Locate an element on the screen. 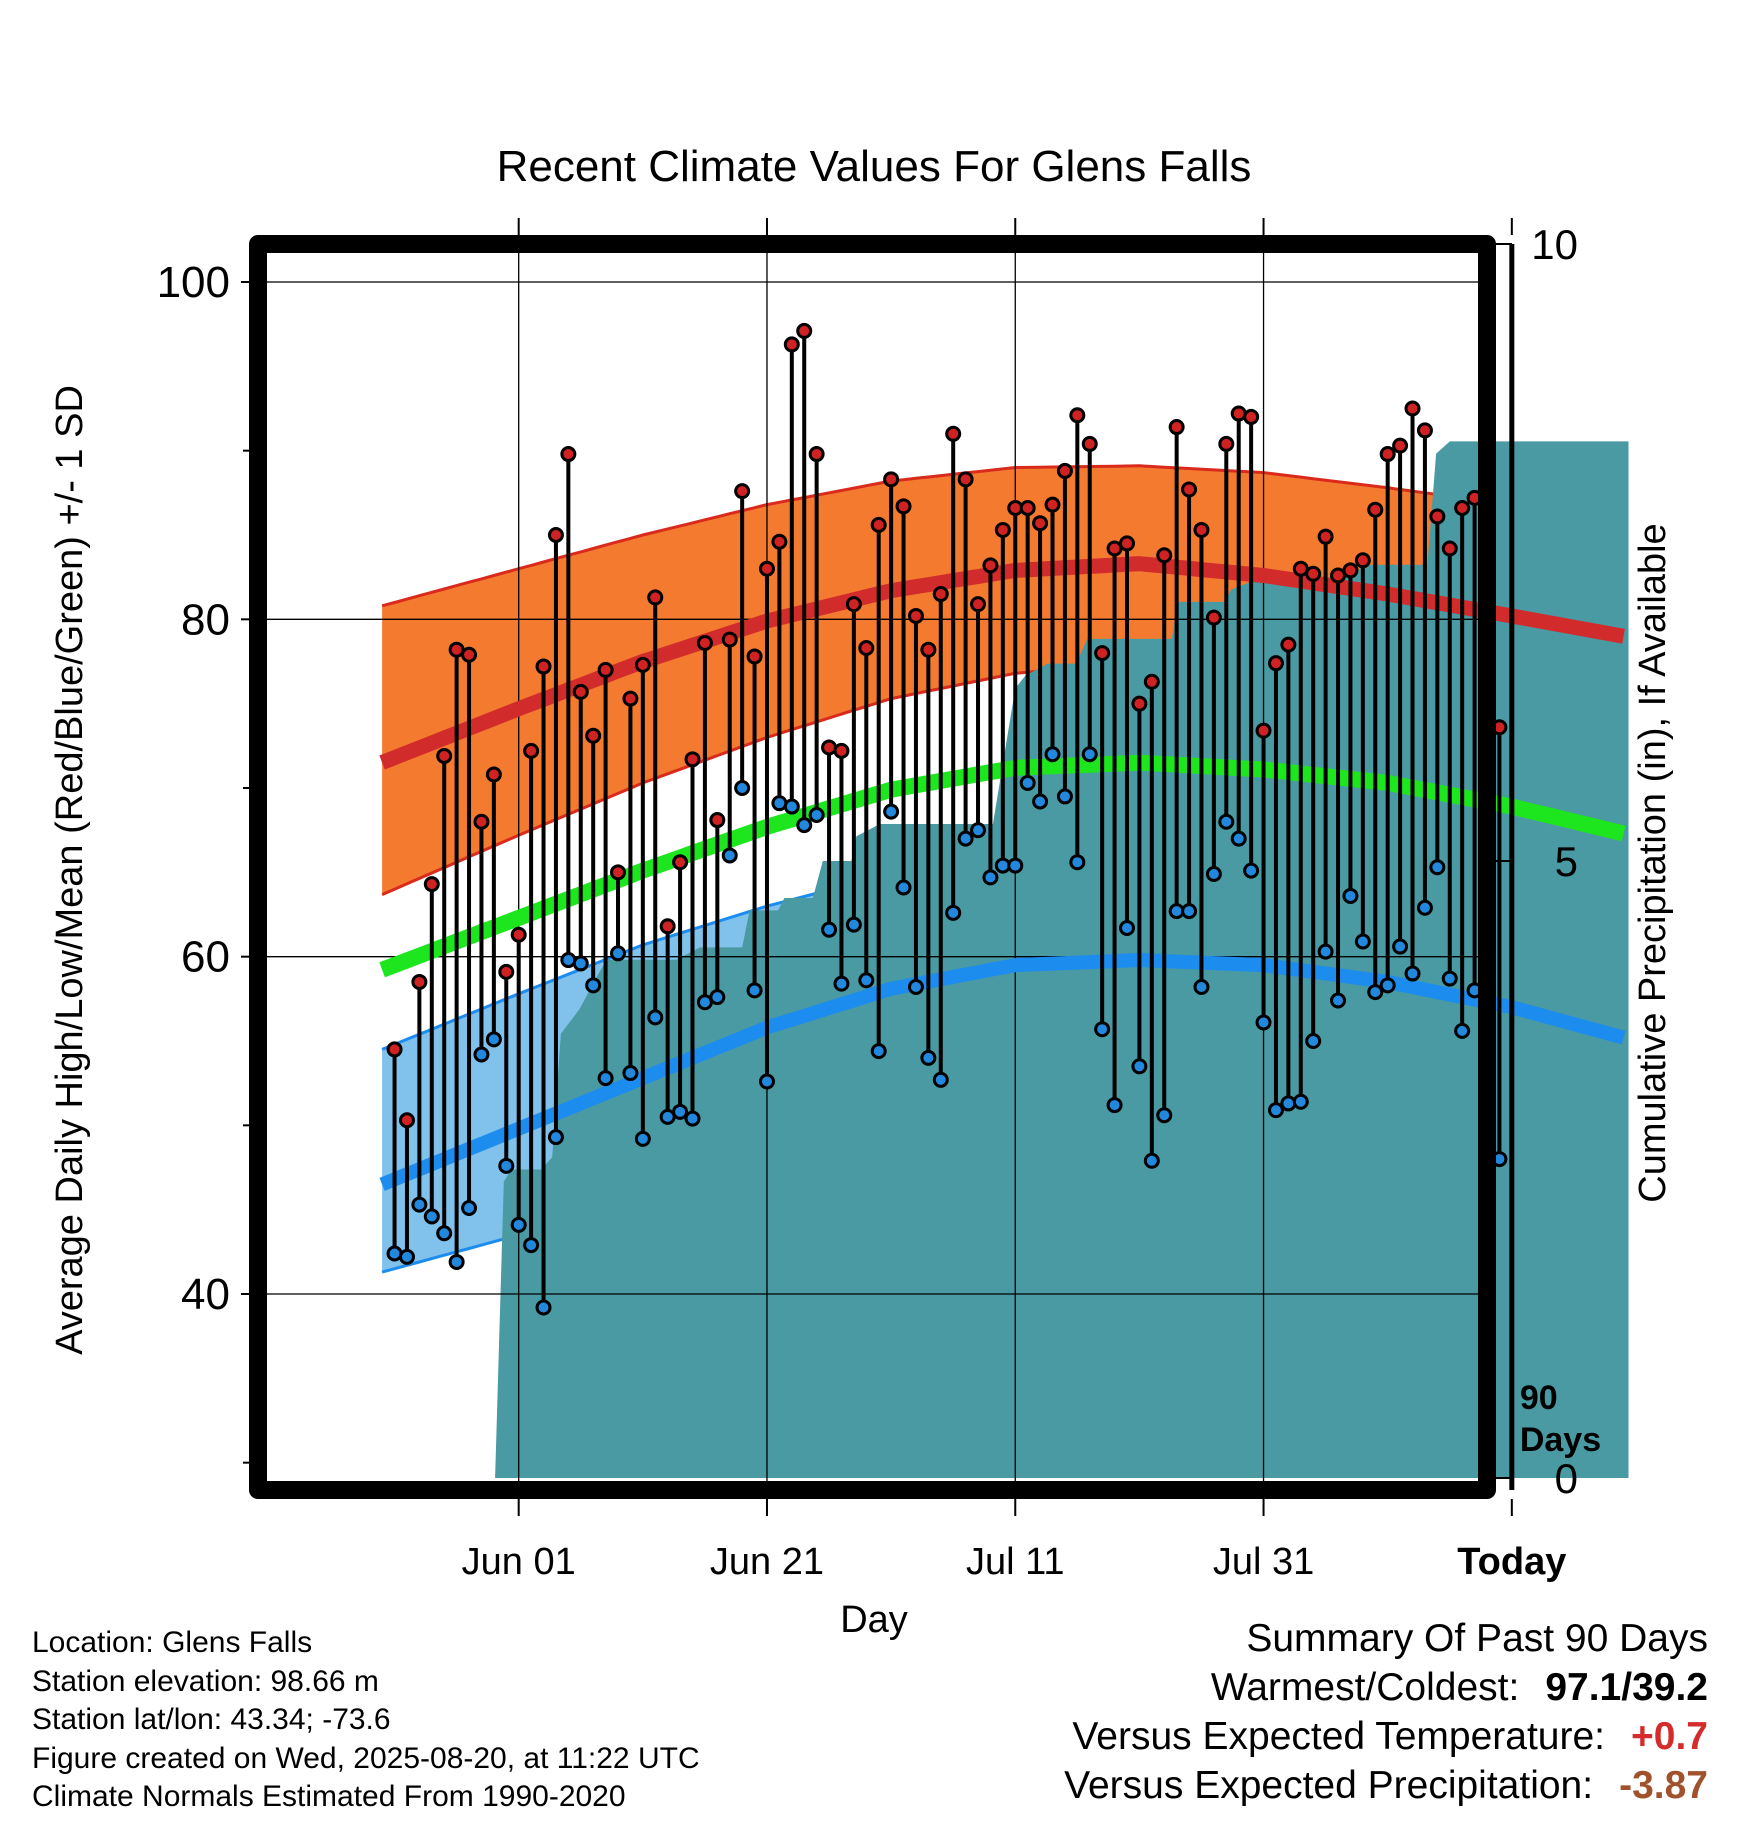  high-temp-band-upper-edge is located at coordinates (1002, 536).